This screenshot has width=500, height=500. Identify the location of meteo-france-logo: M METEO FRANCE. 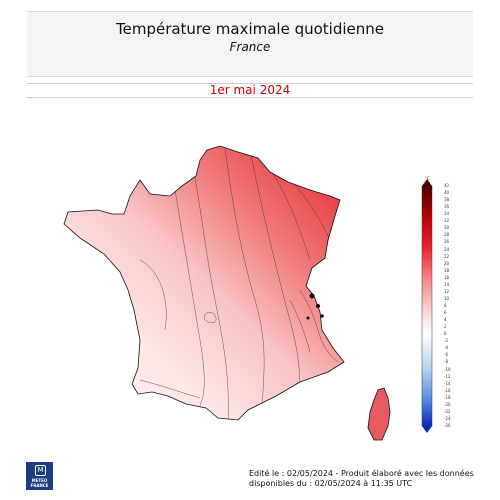
(39, 476).